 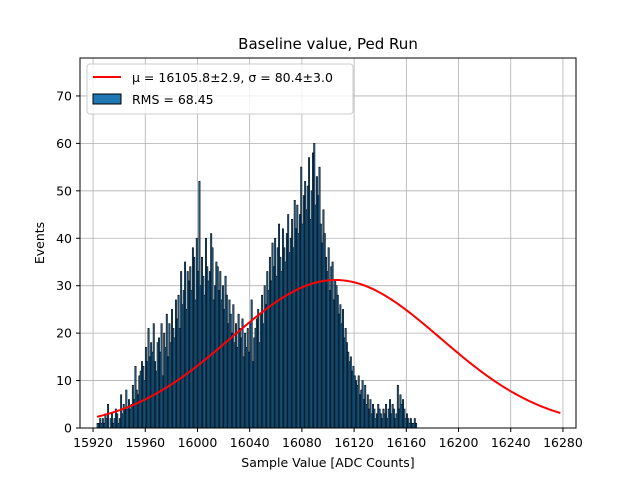 What do you see at coordinates (68, 428) in the screenshot?
I see `y-tick-label: 0` at bounding box center [68, 428].